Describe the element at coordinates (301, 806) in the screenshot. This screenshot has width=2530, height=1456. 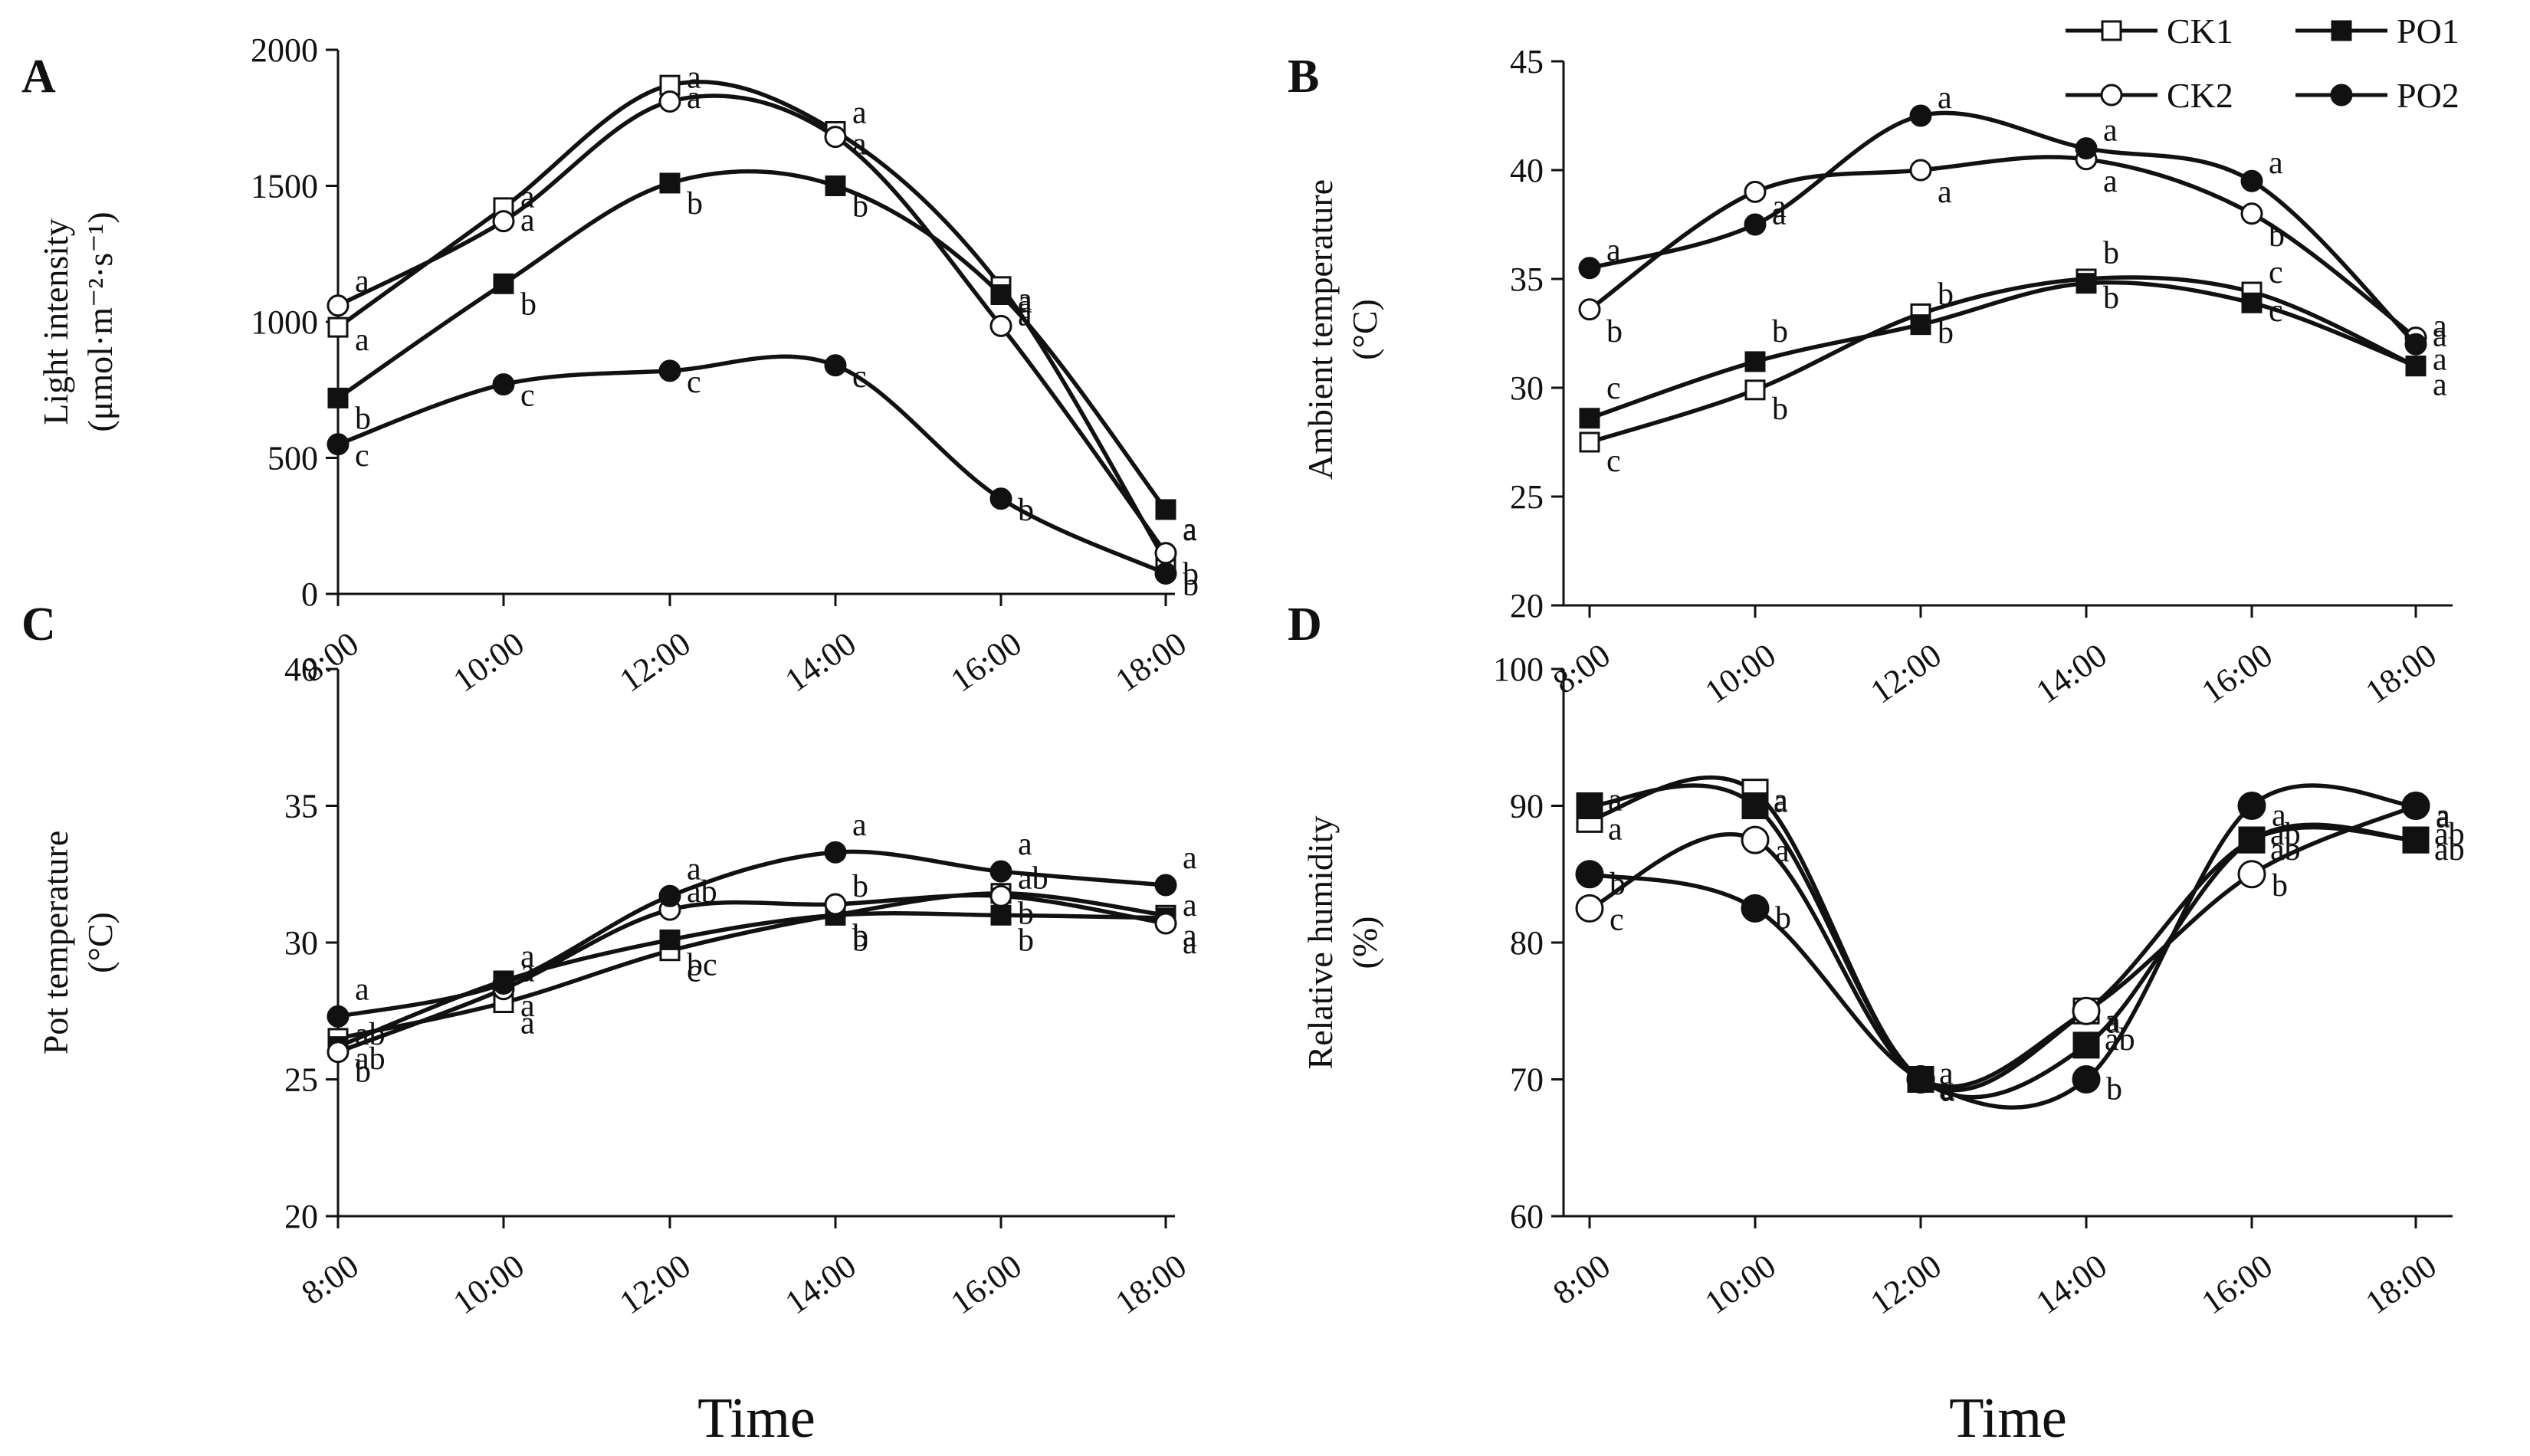
I see `y-tick-label: 35` at that location.